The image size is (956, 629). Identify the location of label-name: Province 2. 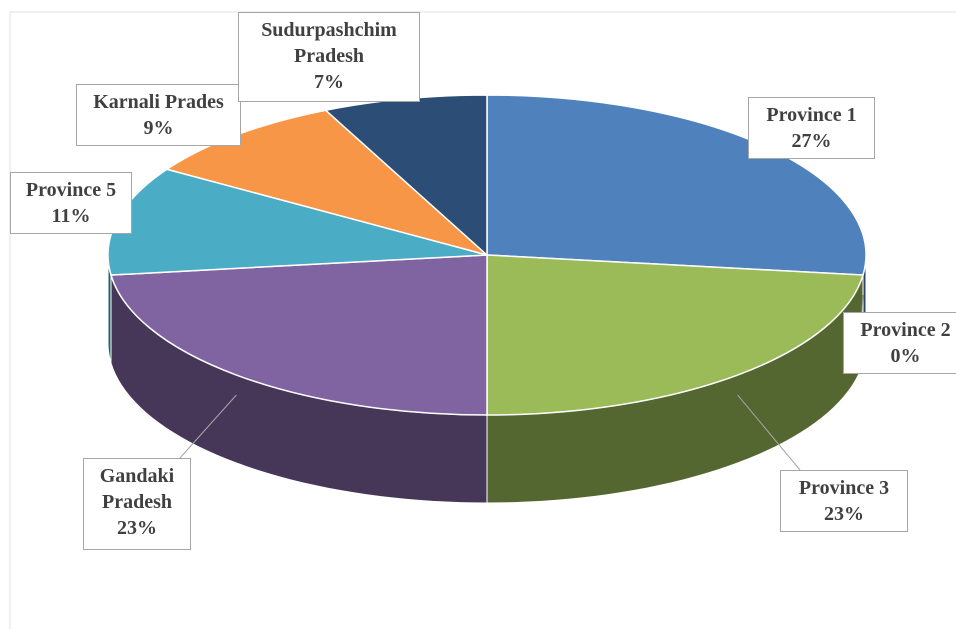
(905, 330).